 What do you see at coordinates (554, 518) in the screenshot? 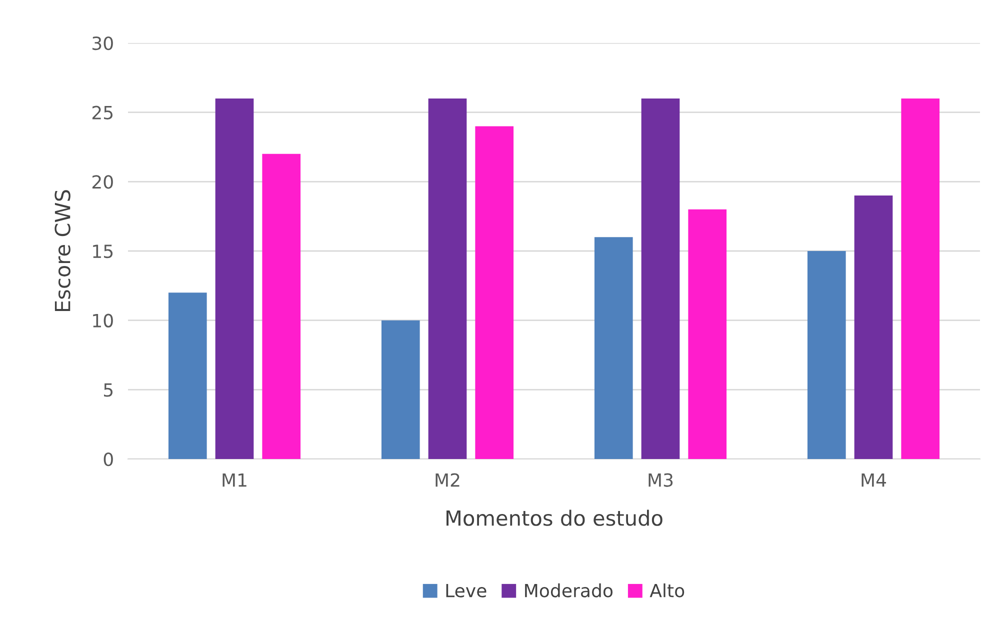
I see `x-axis-title: Momentos do estudo` at bounding box center [554, 518].